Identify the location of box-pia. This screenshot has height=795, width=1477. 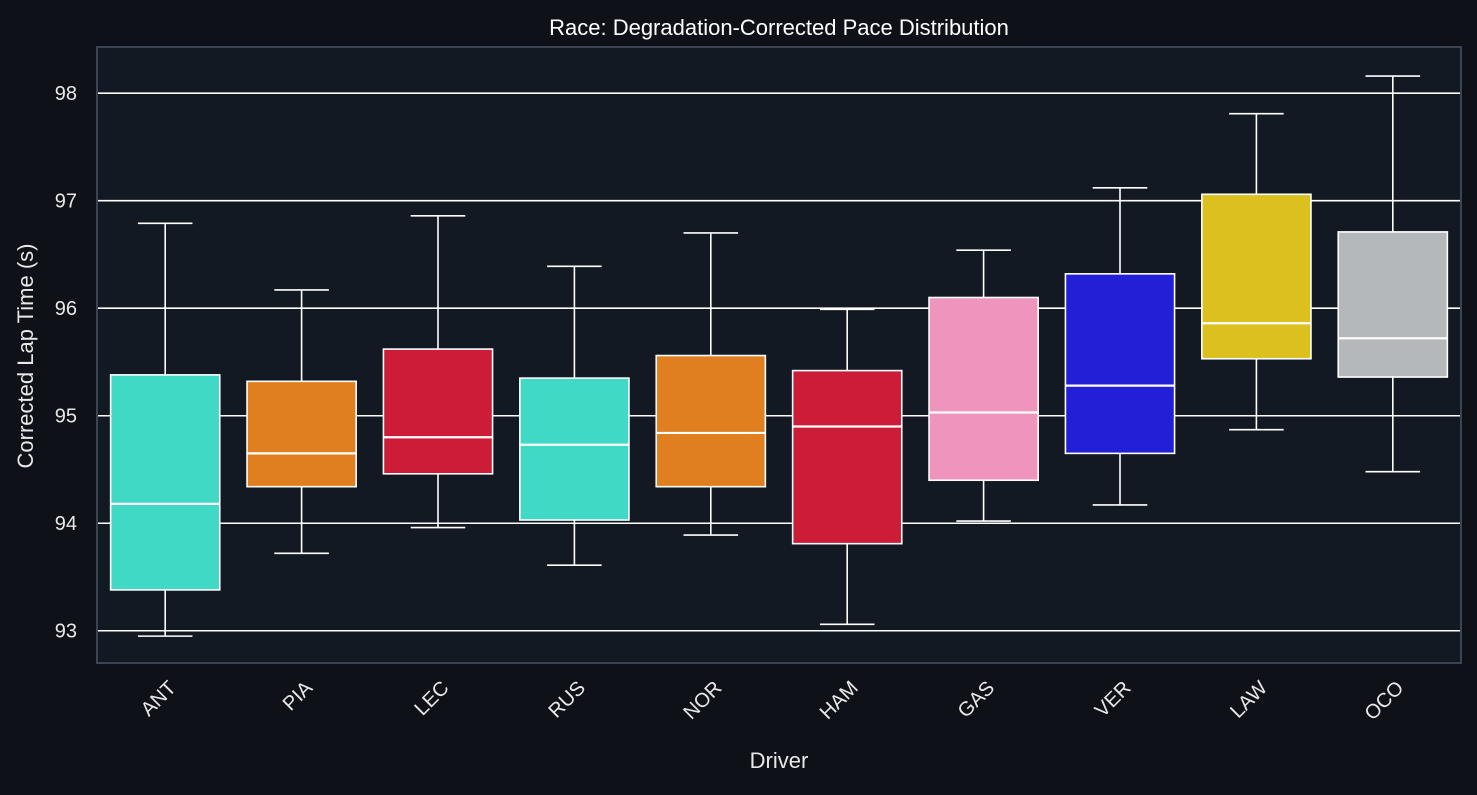
(301, 422).